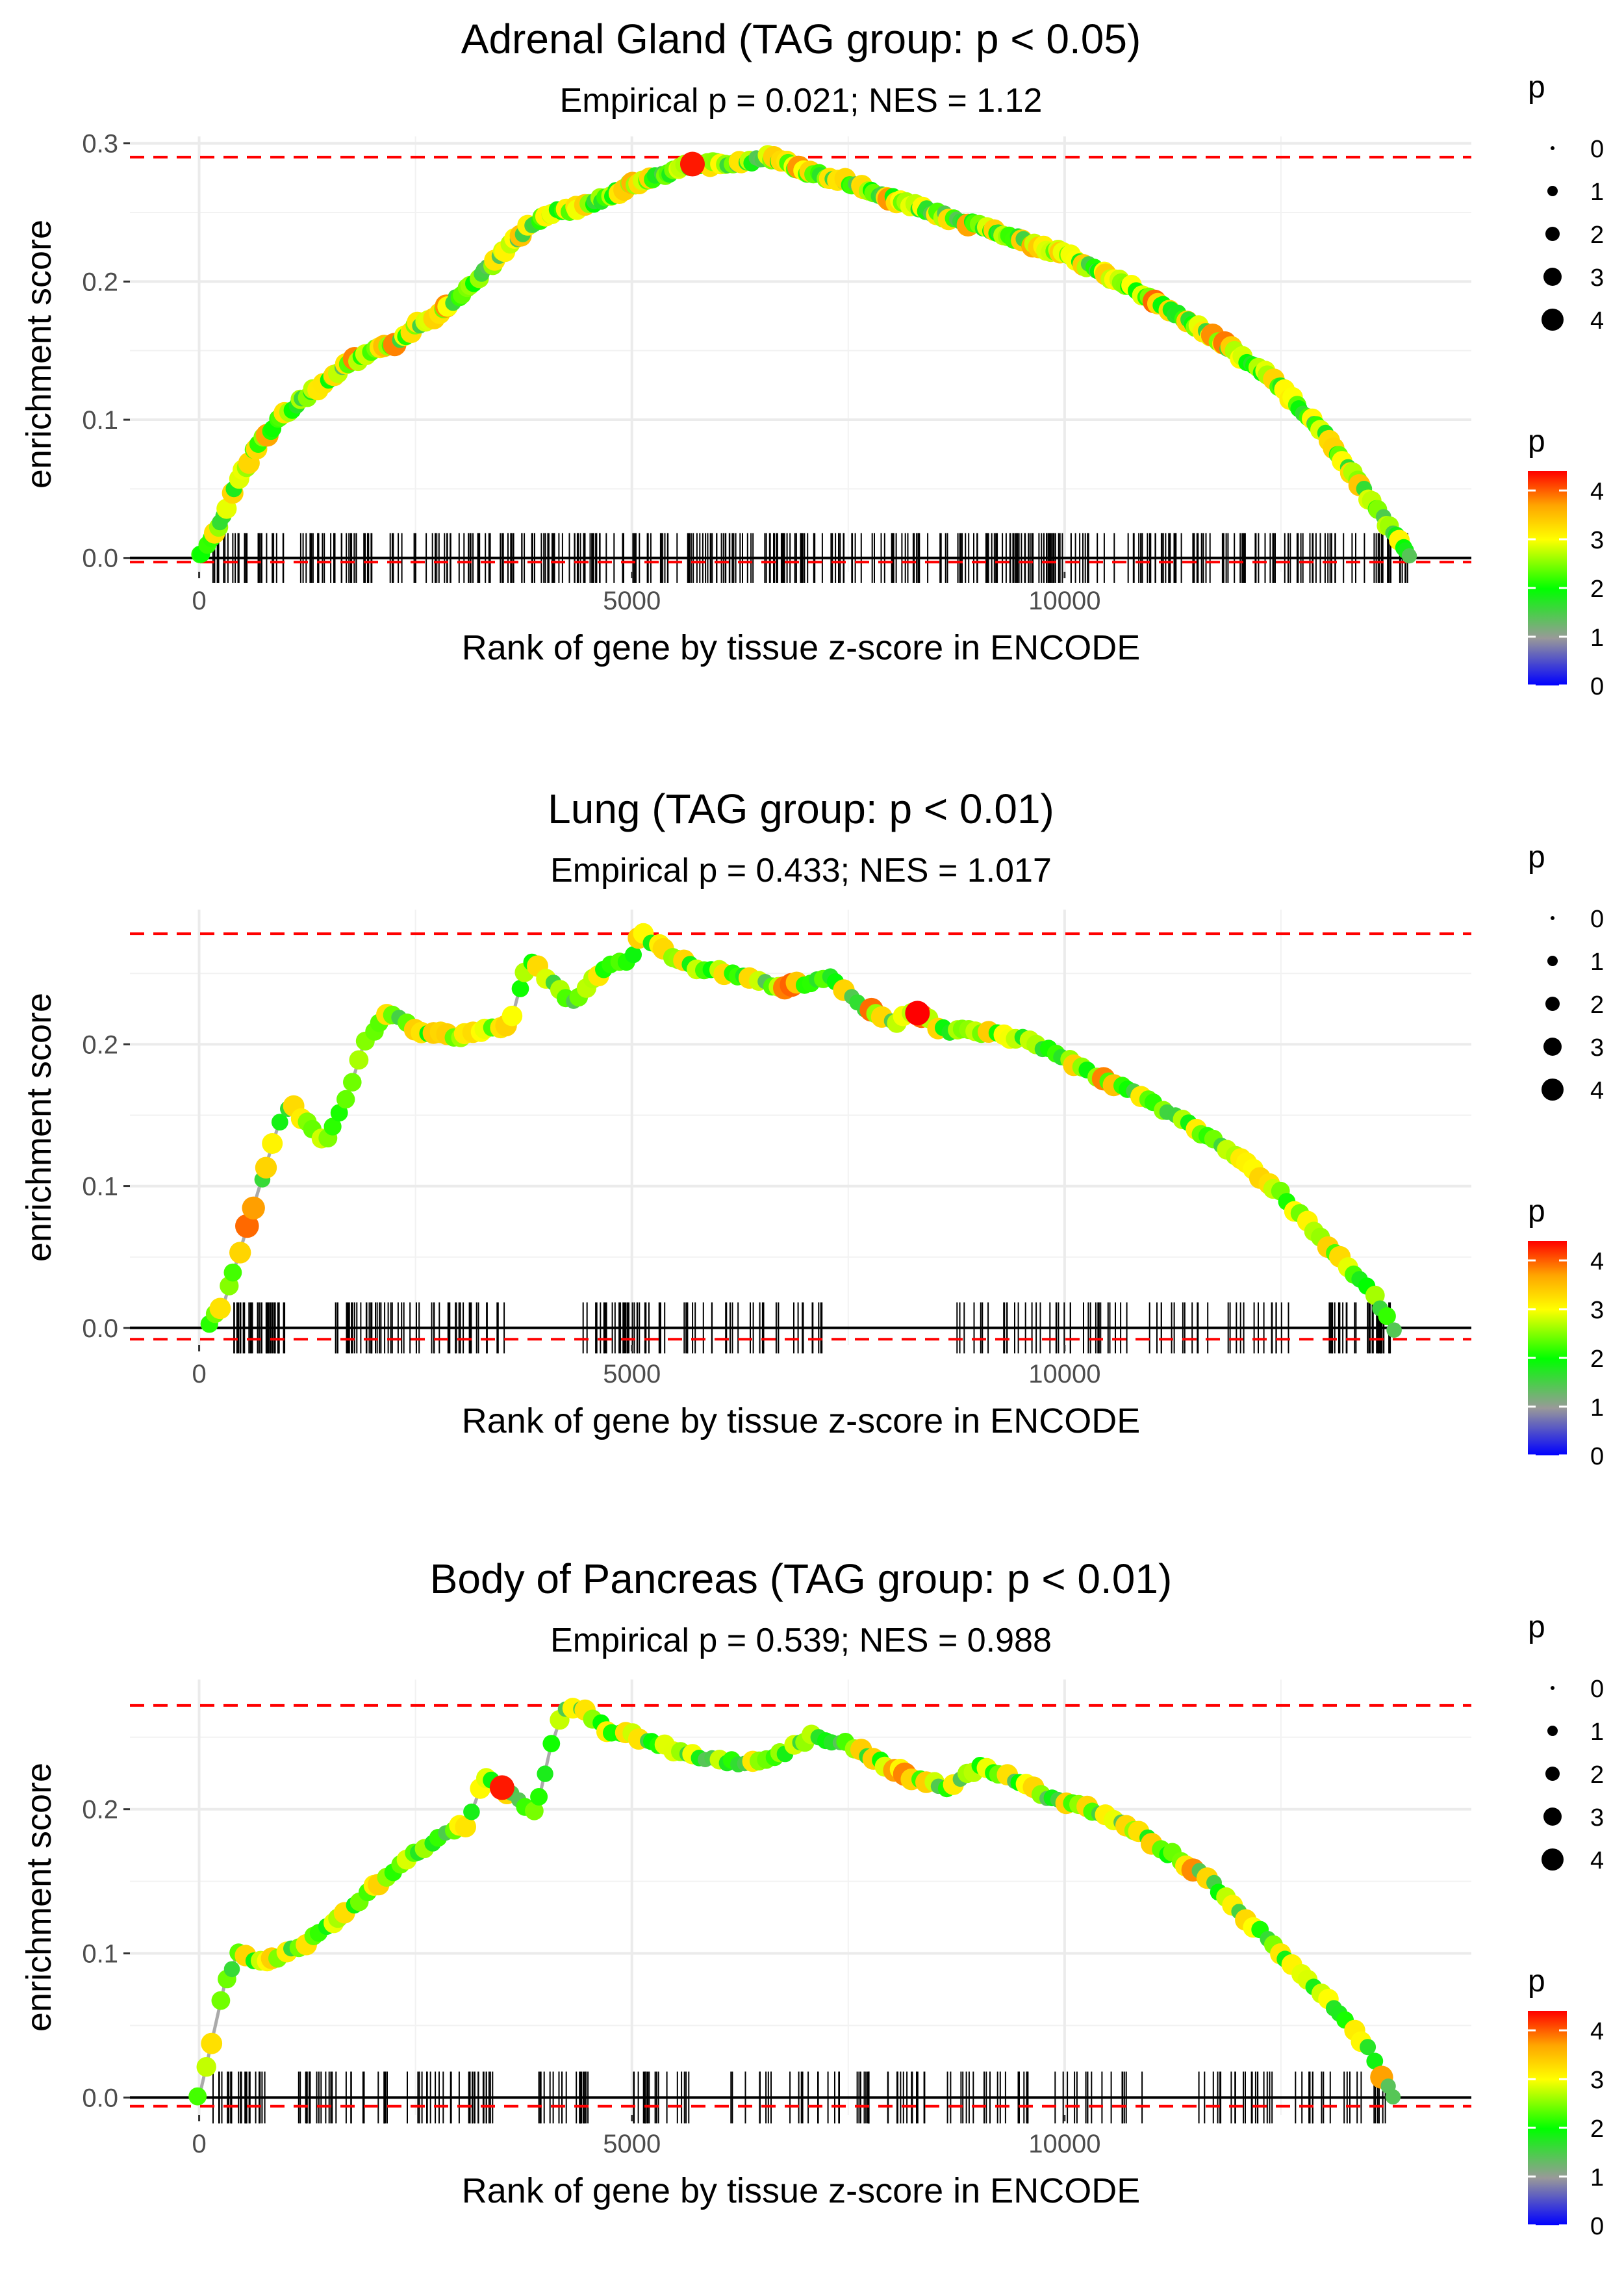 The height and width of the screenshot is (2274, 1624). I want to click on chart-subtitle: Empirical p = 0.539; NES = 0.988, so click(801, 1640).